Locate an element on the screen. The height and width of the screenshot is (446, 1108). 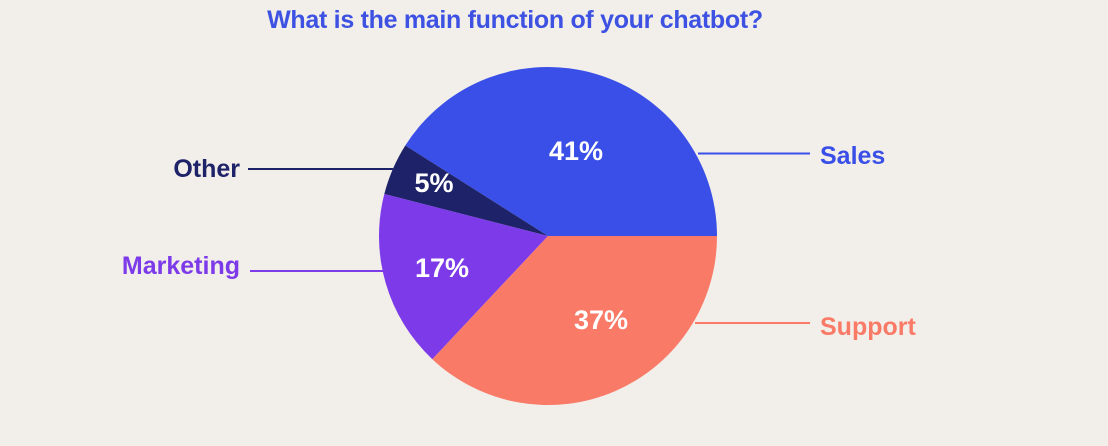
pie-slice-sales is located at coordinates (561, 151).